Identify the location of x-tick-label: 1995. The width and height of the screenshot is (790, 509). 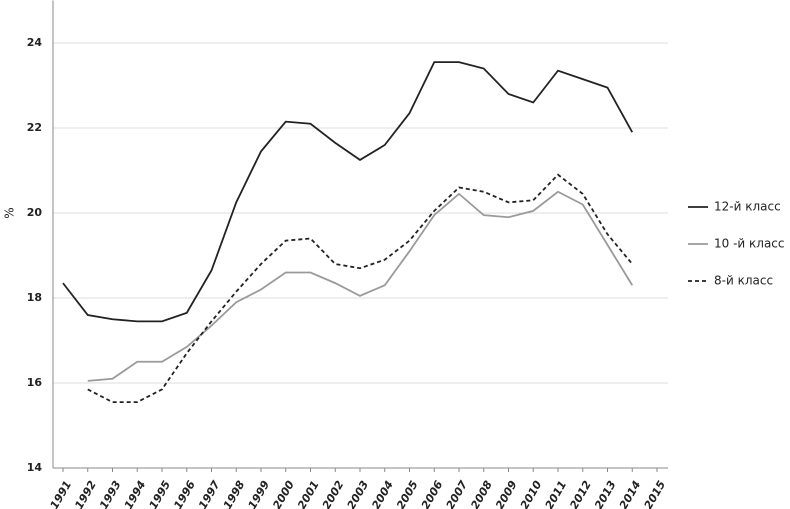
(160, 493).